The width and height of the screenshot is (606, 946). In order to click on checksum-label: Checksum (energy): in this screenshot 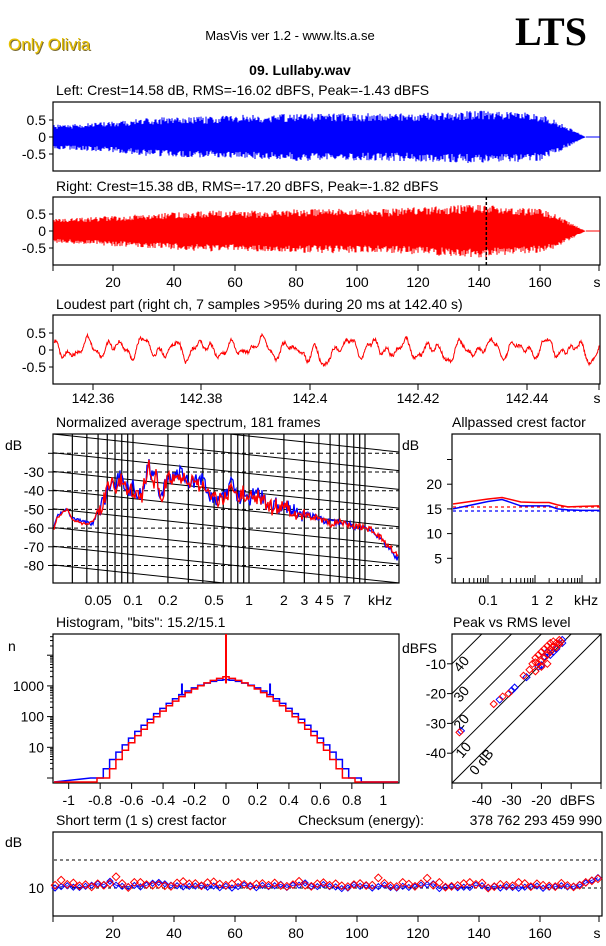, I will do `click(361, 820)`.